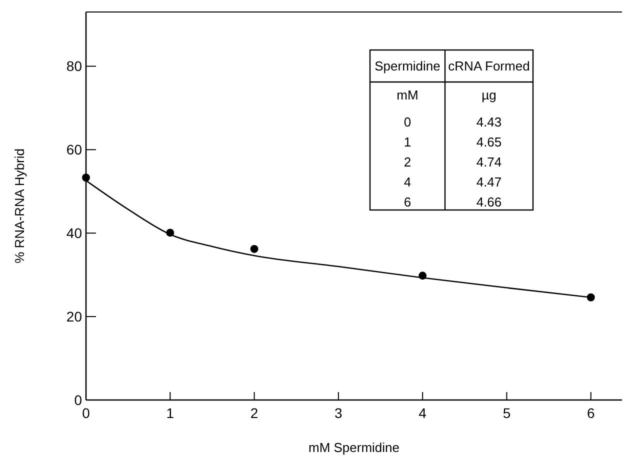 Image resolution: width=630 pixels, height=470 pixels. What do you see at coordinates (170, 413) in the screenshot?
I see `x-tick-label: 1` at bounding box center [170, 413].